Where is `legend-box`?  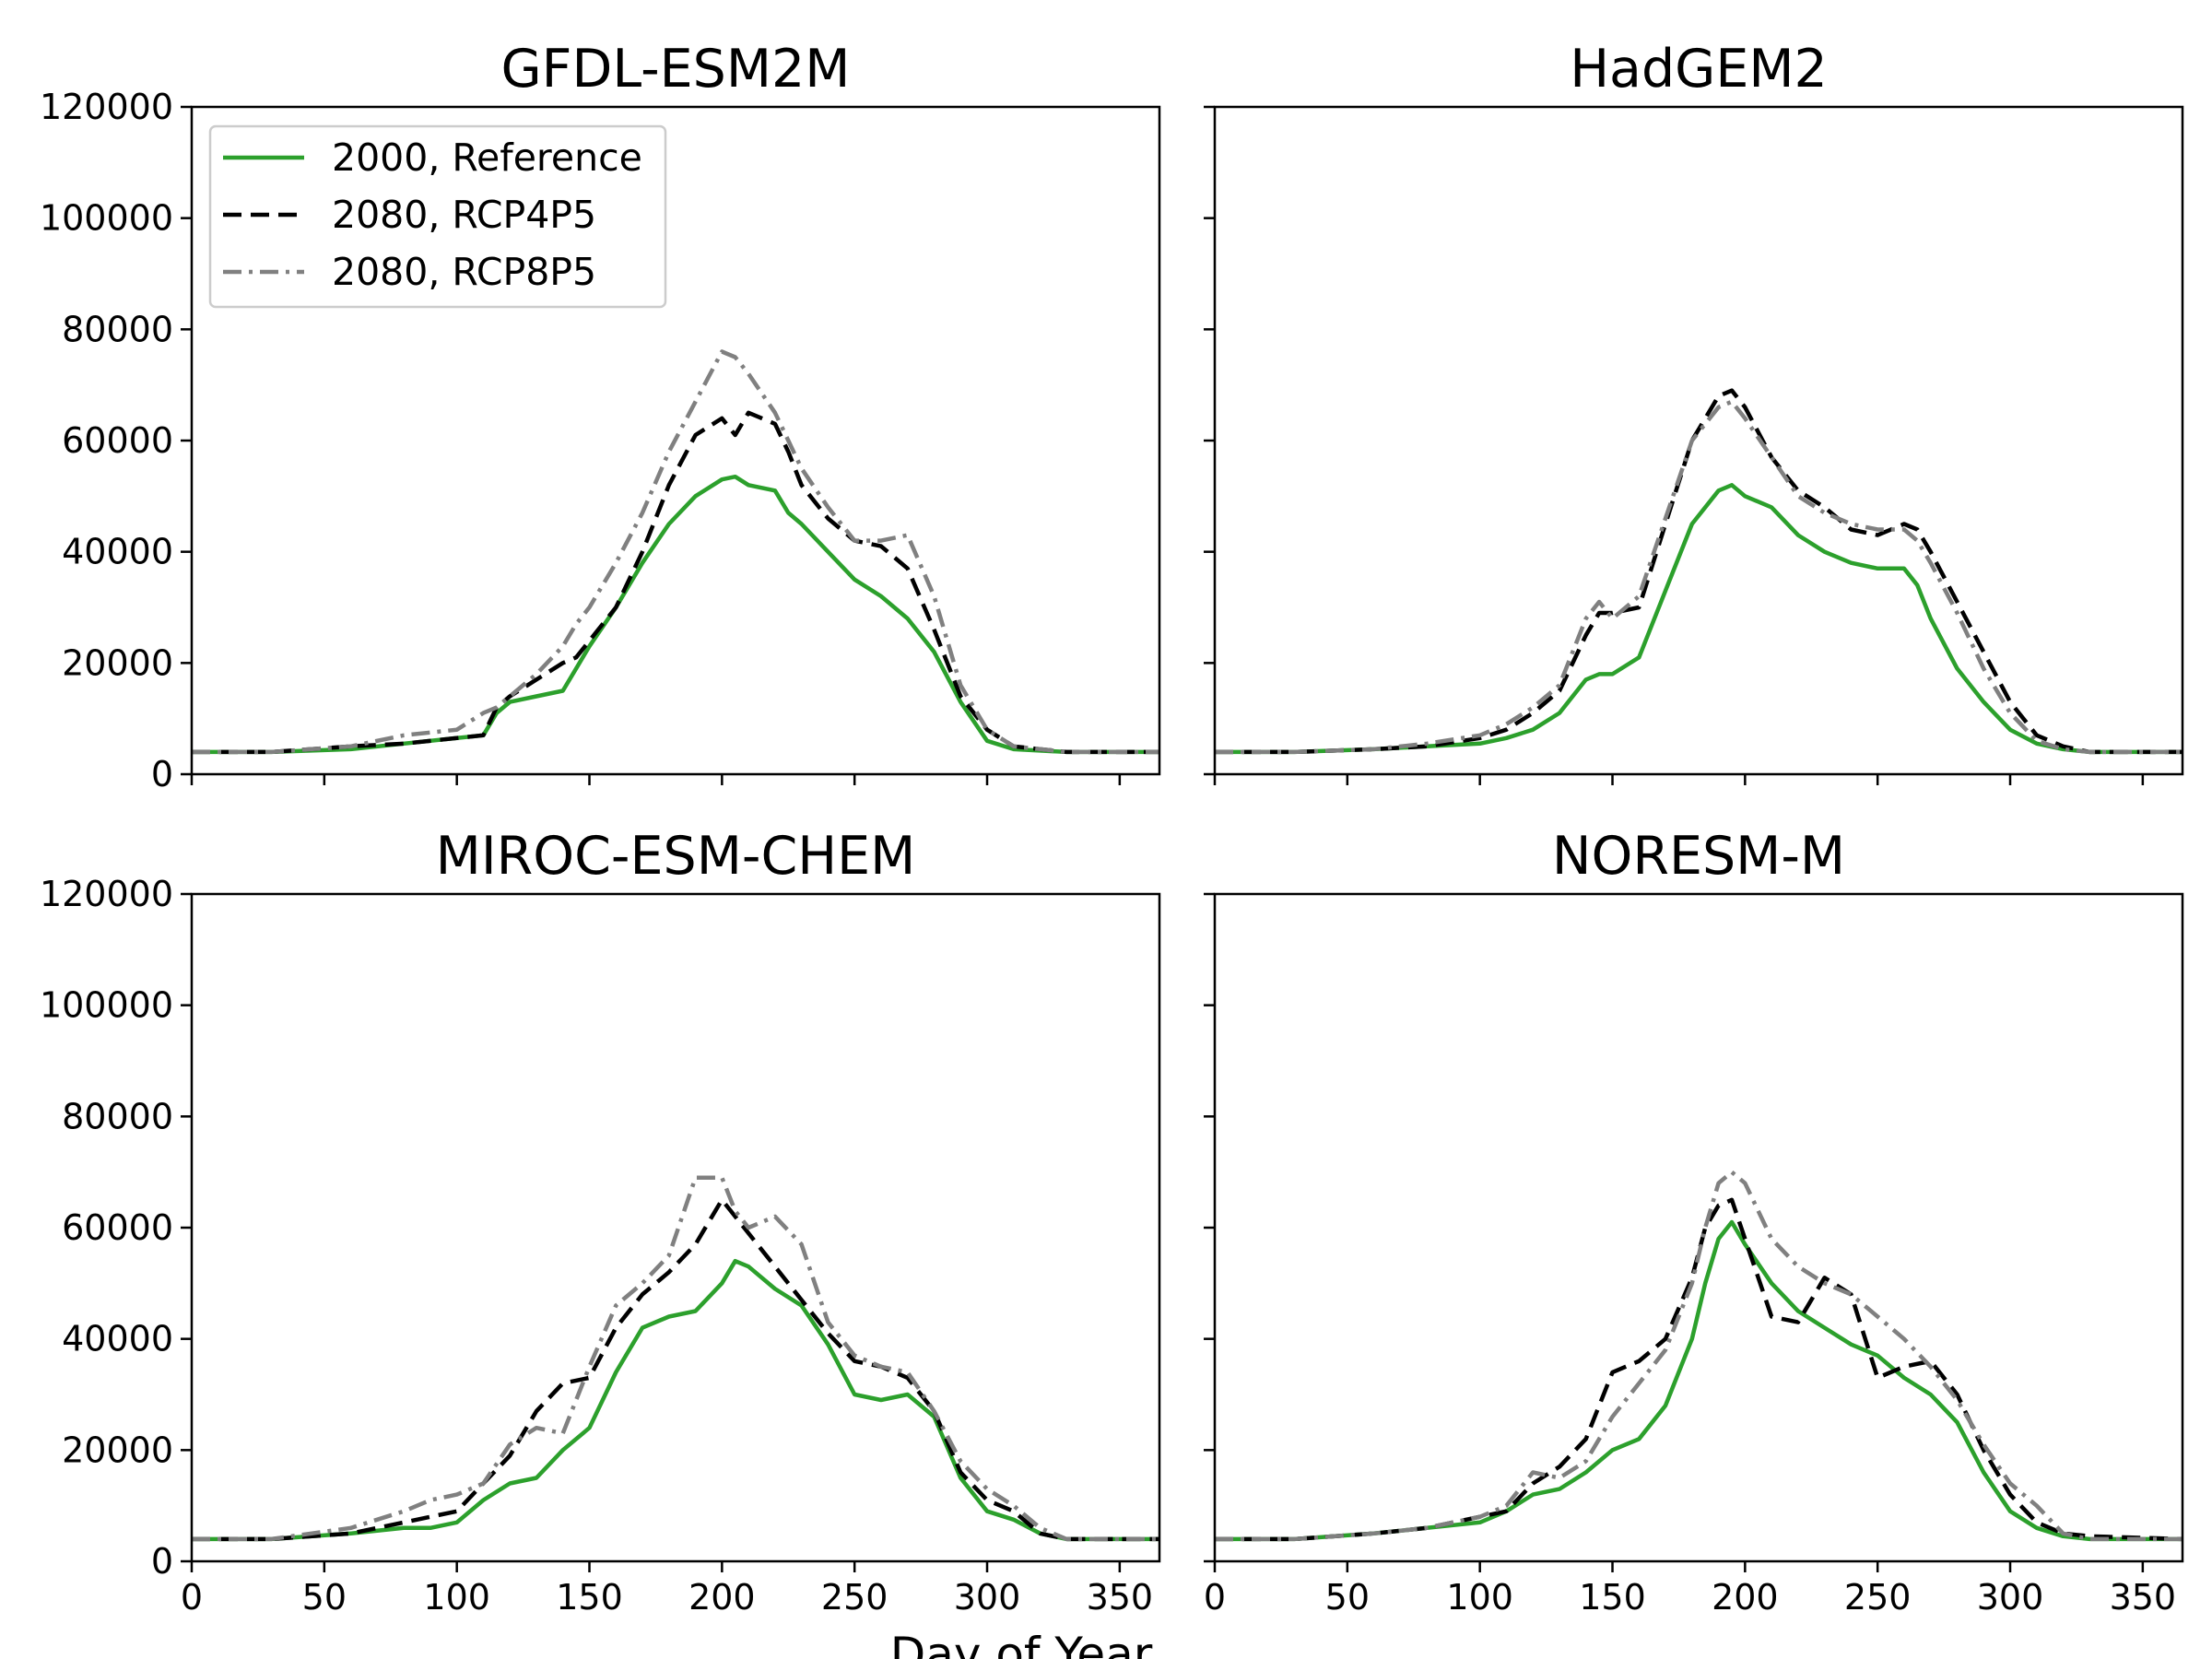
legend-box is located at coordinates (437, 216).